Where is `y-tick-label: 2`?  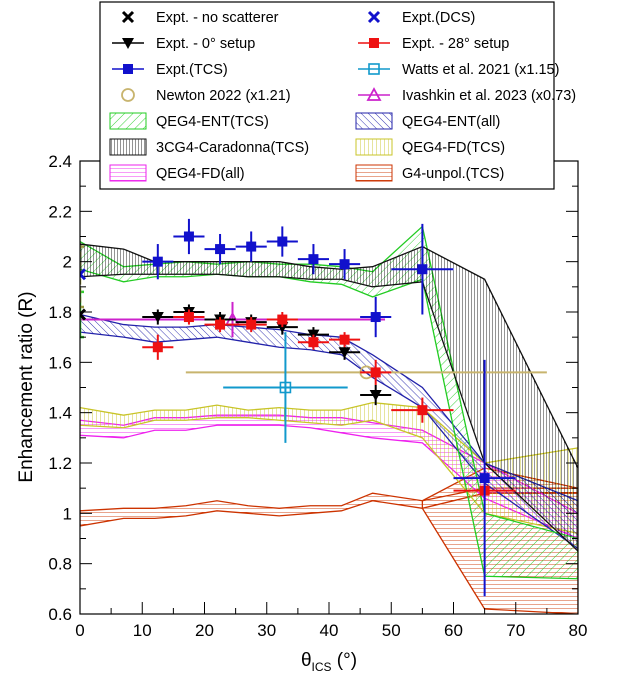
y-tick-label: 2 is located at coordinates (67, 262).